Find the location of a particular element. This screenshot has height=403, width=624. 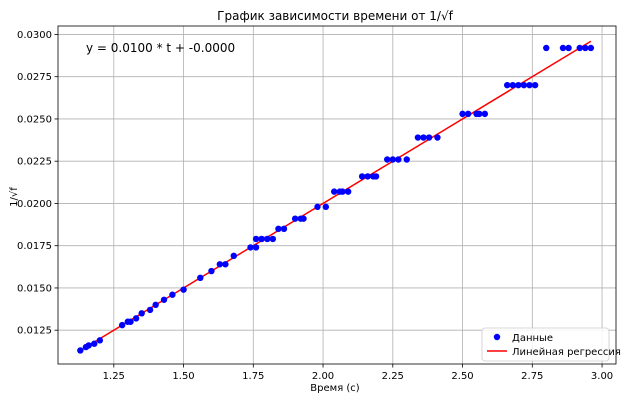

x-tick-label: 3.00 is located at coordinates (602, 376).